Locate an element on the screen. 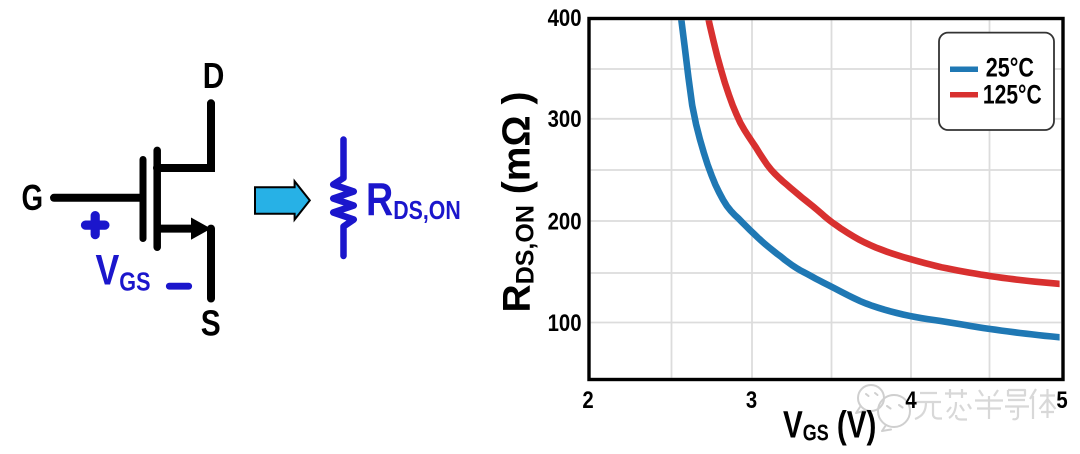 This screenshot has width=1080, height=454. svg-text: 100 is located at coordinates (565, 322).